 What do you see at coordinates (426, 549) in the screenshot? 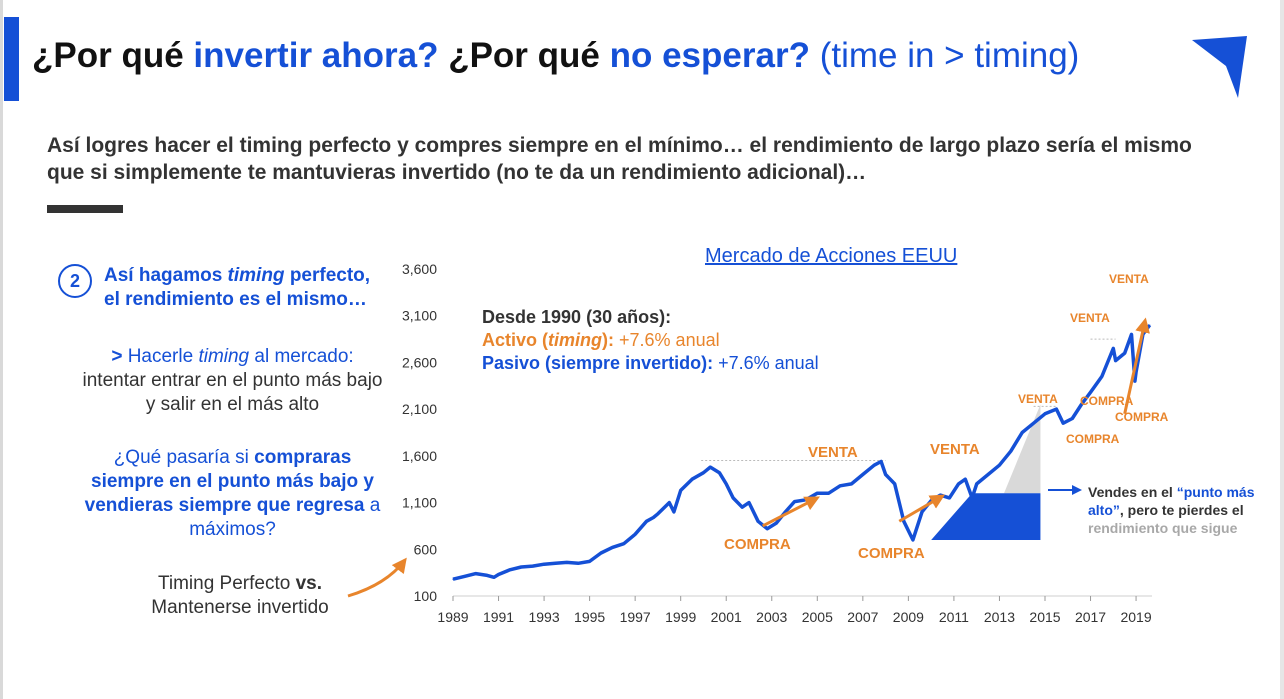
I see `y-tick-label: 600` at bounding box center [426, 549].